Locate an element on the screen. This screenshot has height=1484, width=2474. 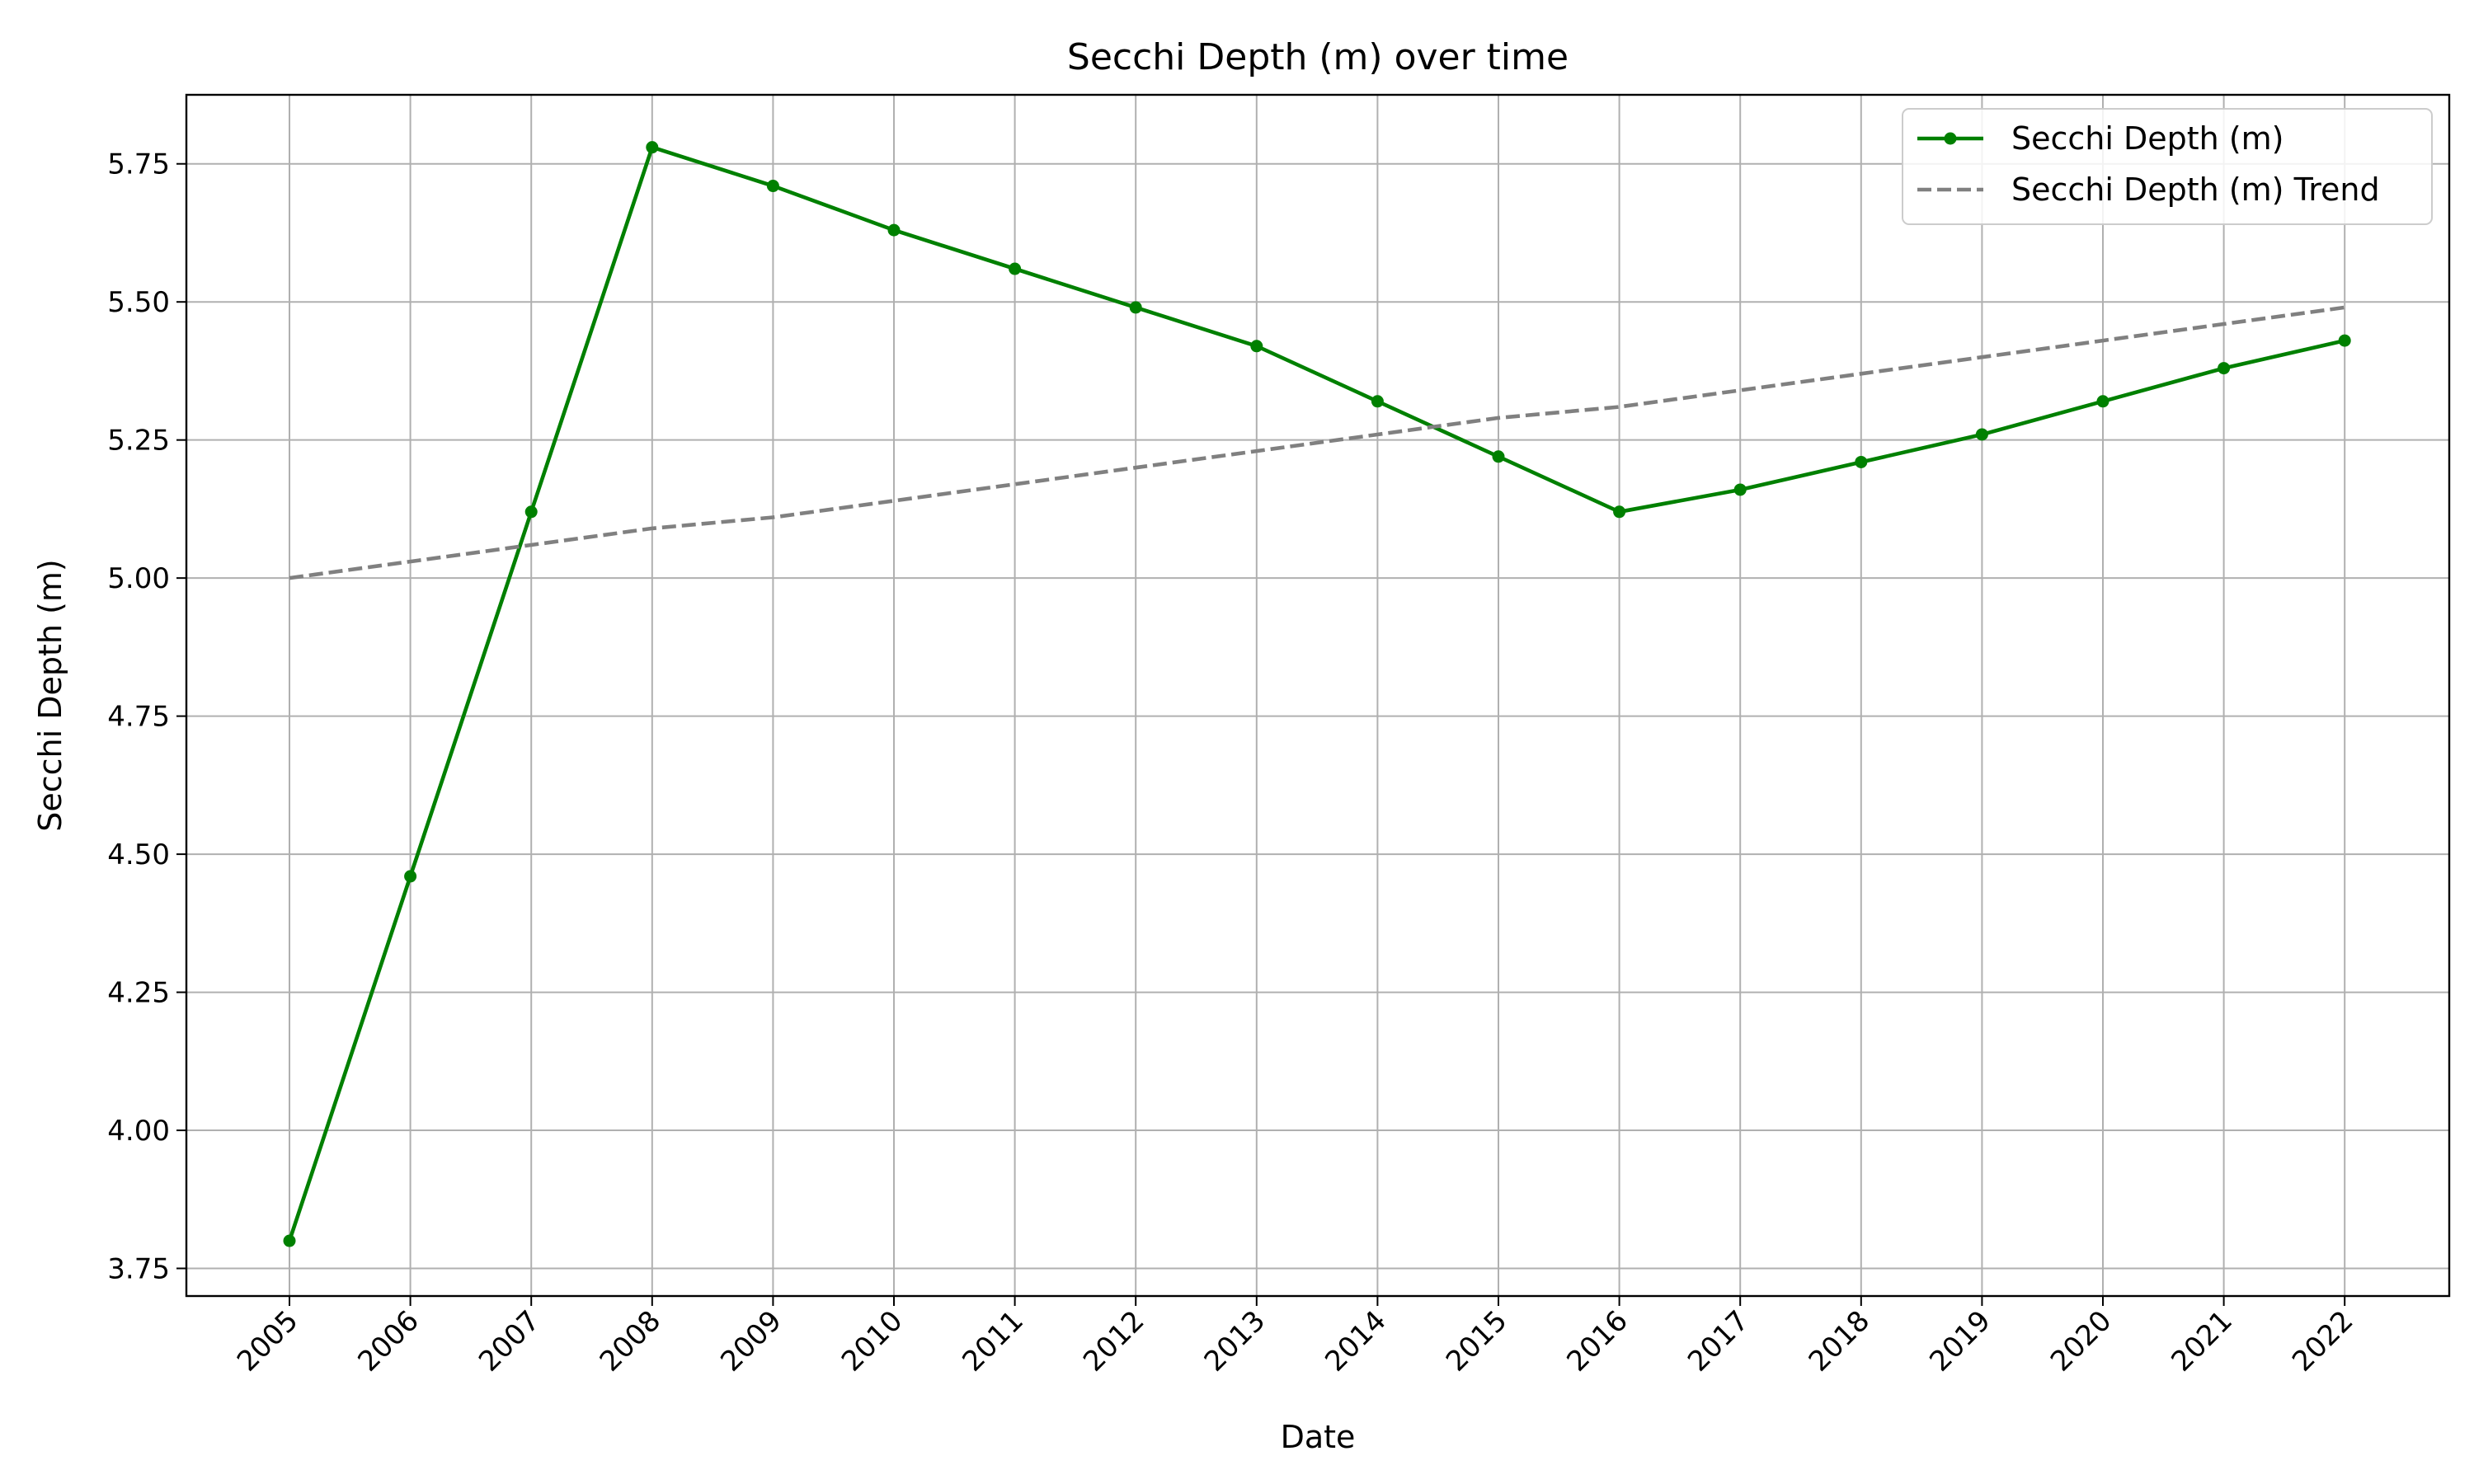
y-tick-label: 3.75 is located at coordinates (138, 1269).